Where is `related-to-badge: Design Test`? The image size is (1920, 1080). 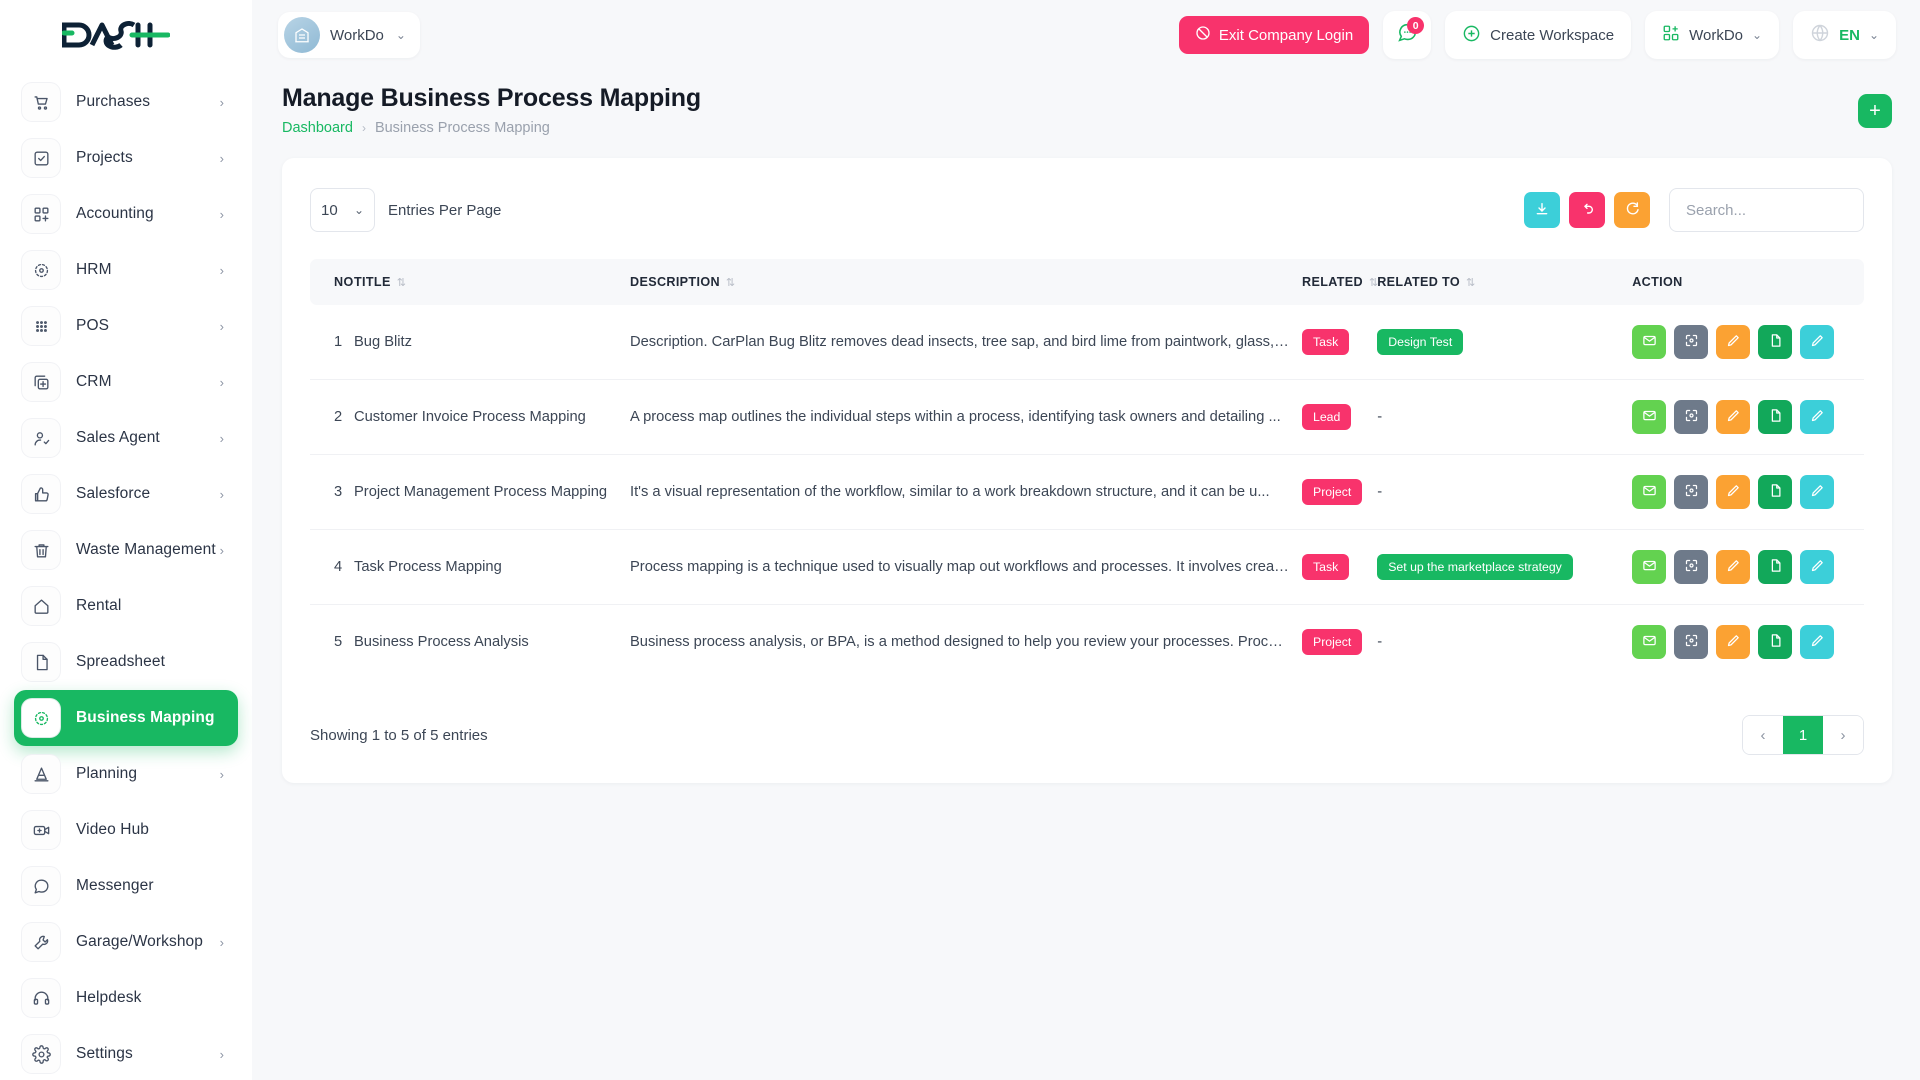
related-to-badge: Design Test is located at coordinates (1420, 342).